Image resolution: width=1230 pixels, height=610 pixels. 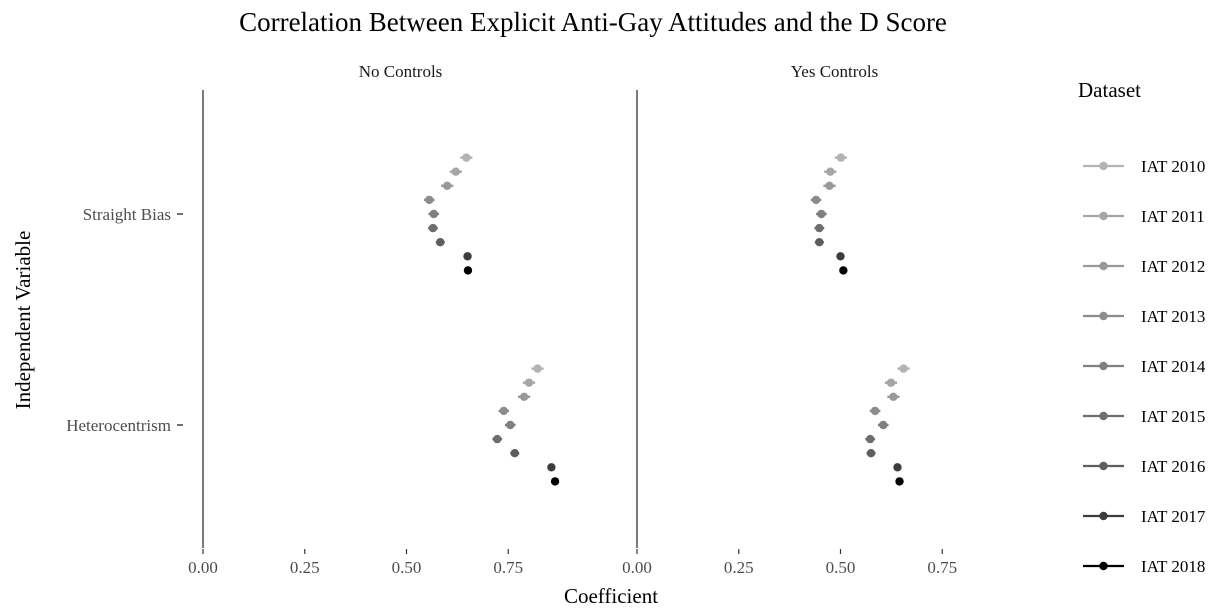 What do you see at coordinates (1173, 516) in the screenshot?
I see `legend-label: IAT 2017` at bounding box center [1173, 516].